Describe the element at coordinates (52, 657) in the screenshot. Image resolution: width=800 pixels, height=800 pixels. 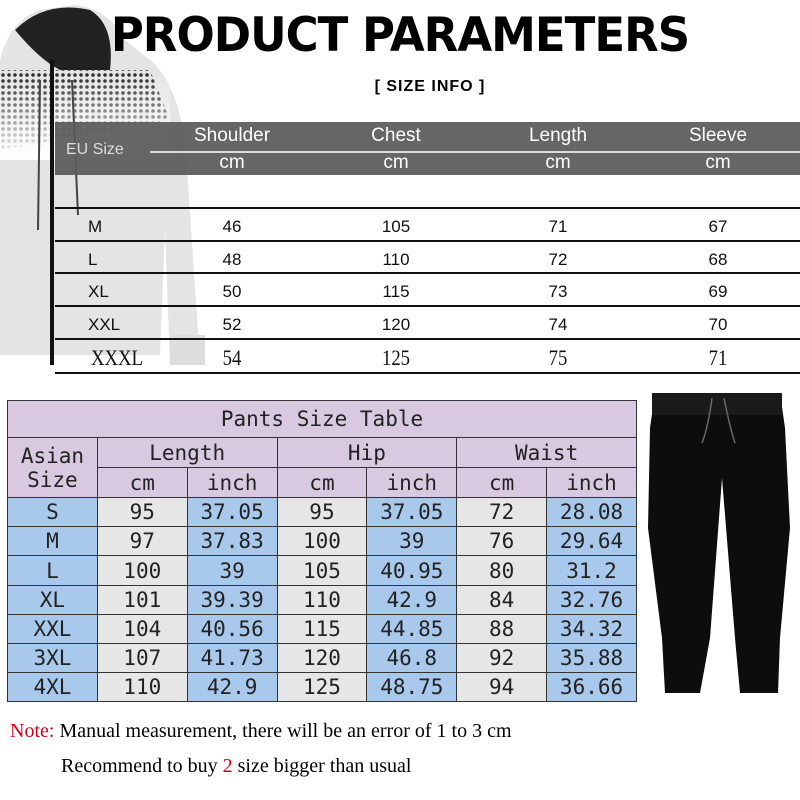
I see `size-label: 3XL` at that location.